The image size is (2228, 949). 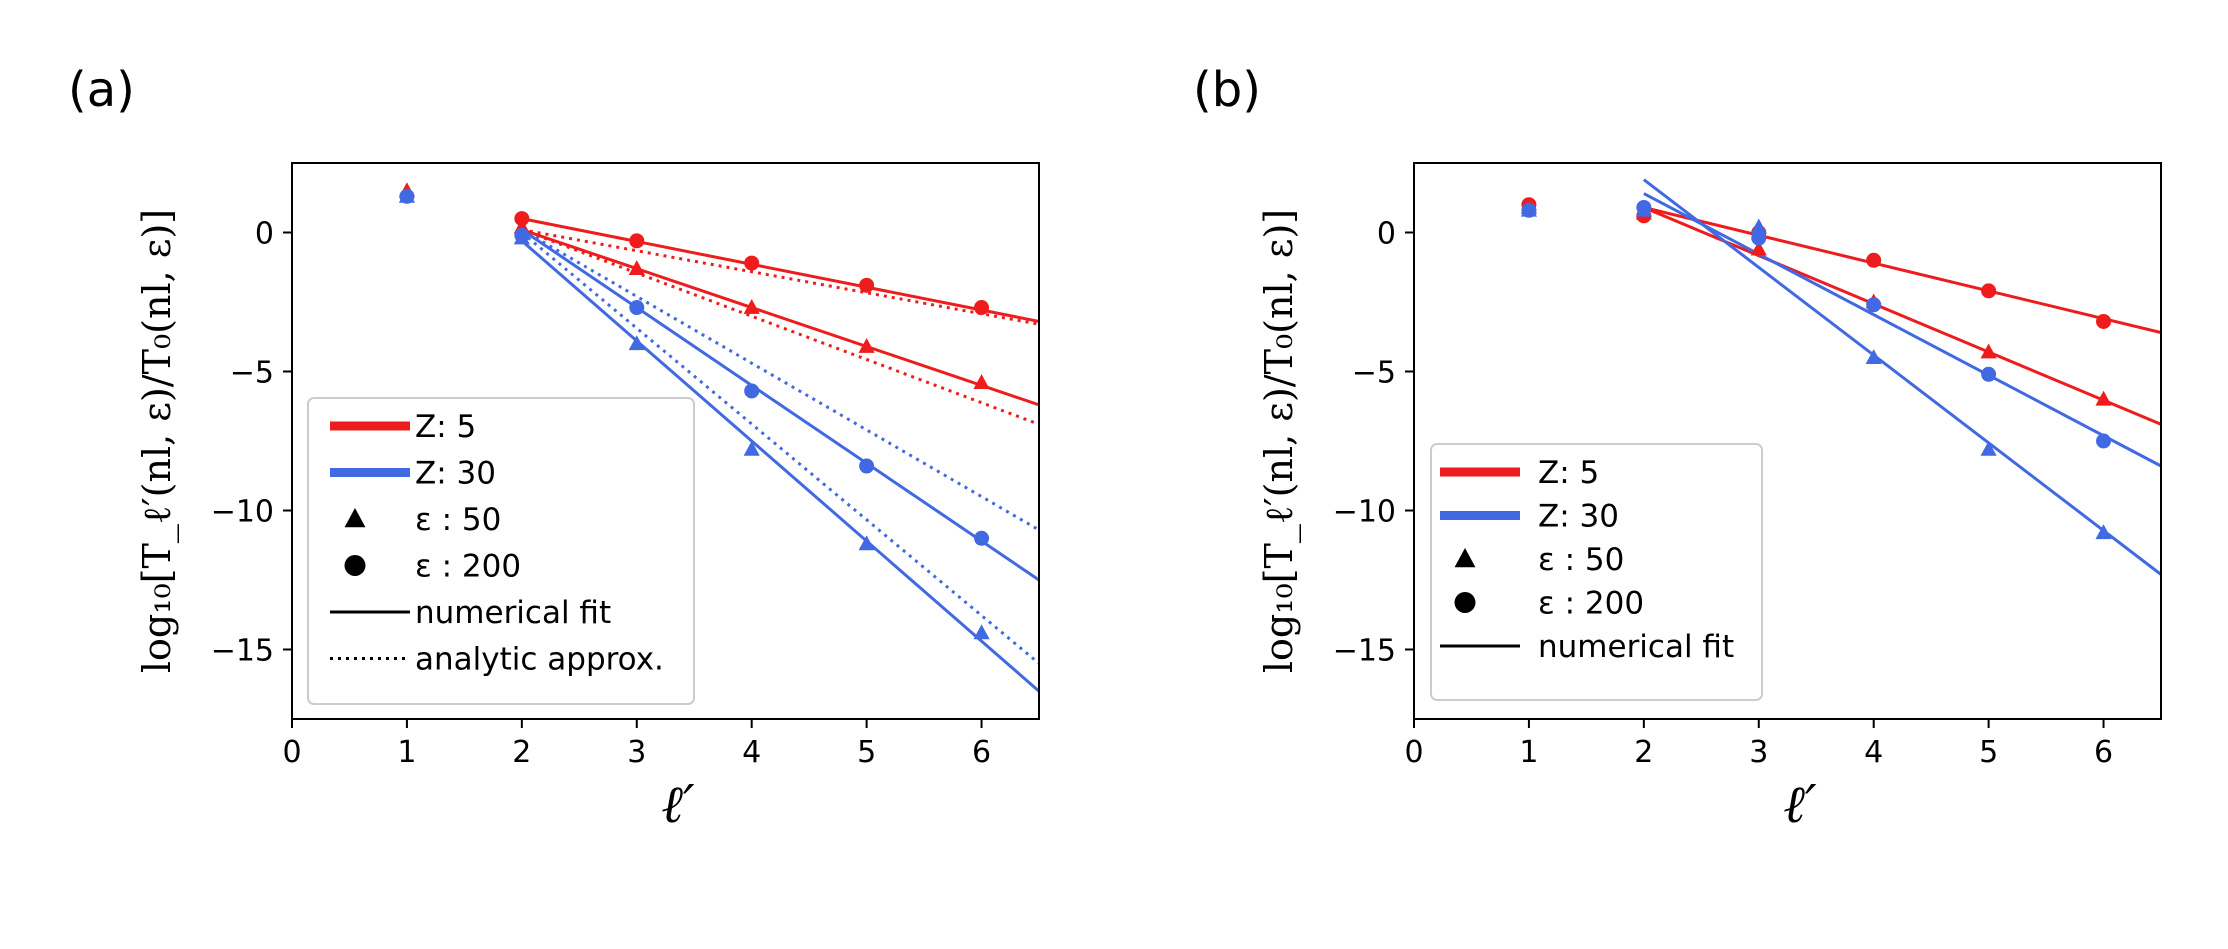 What do you see at coordinates (101, 90) in the screenshot?
I see `panel-a-label: (a)` at bounding box center [101, 90].